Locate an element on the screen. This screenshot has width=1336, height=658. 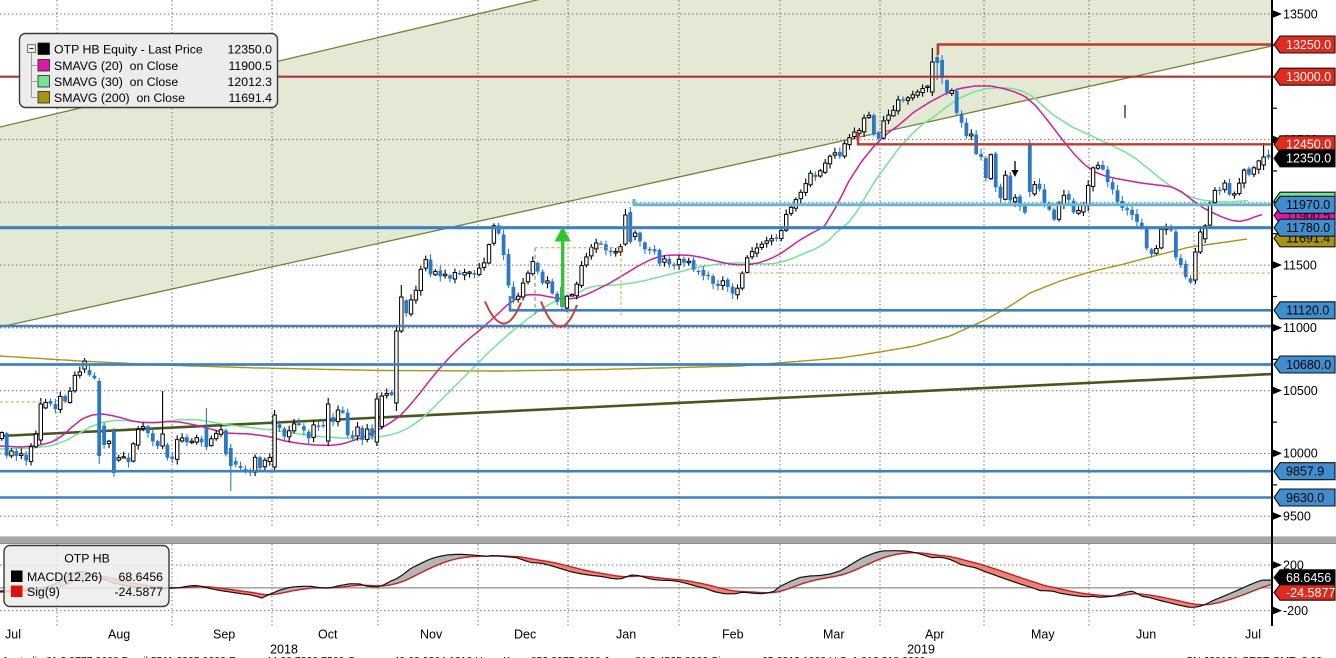
svg-text: Sep is located at coordinates (224, 635).